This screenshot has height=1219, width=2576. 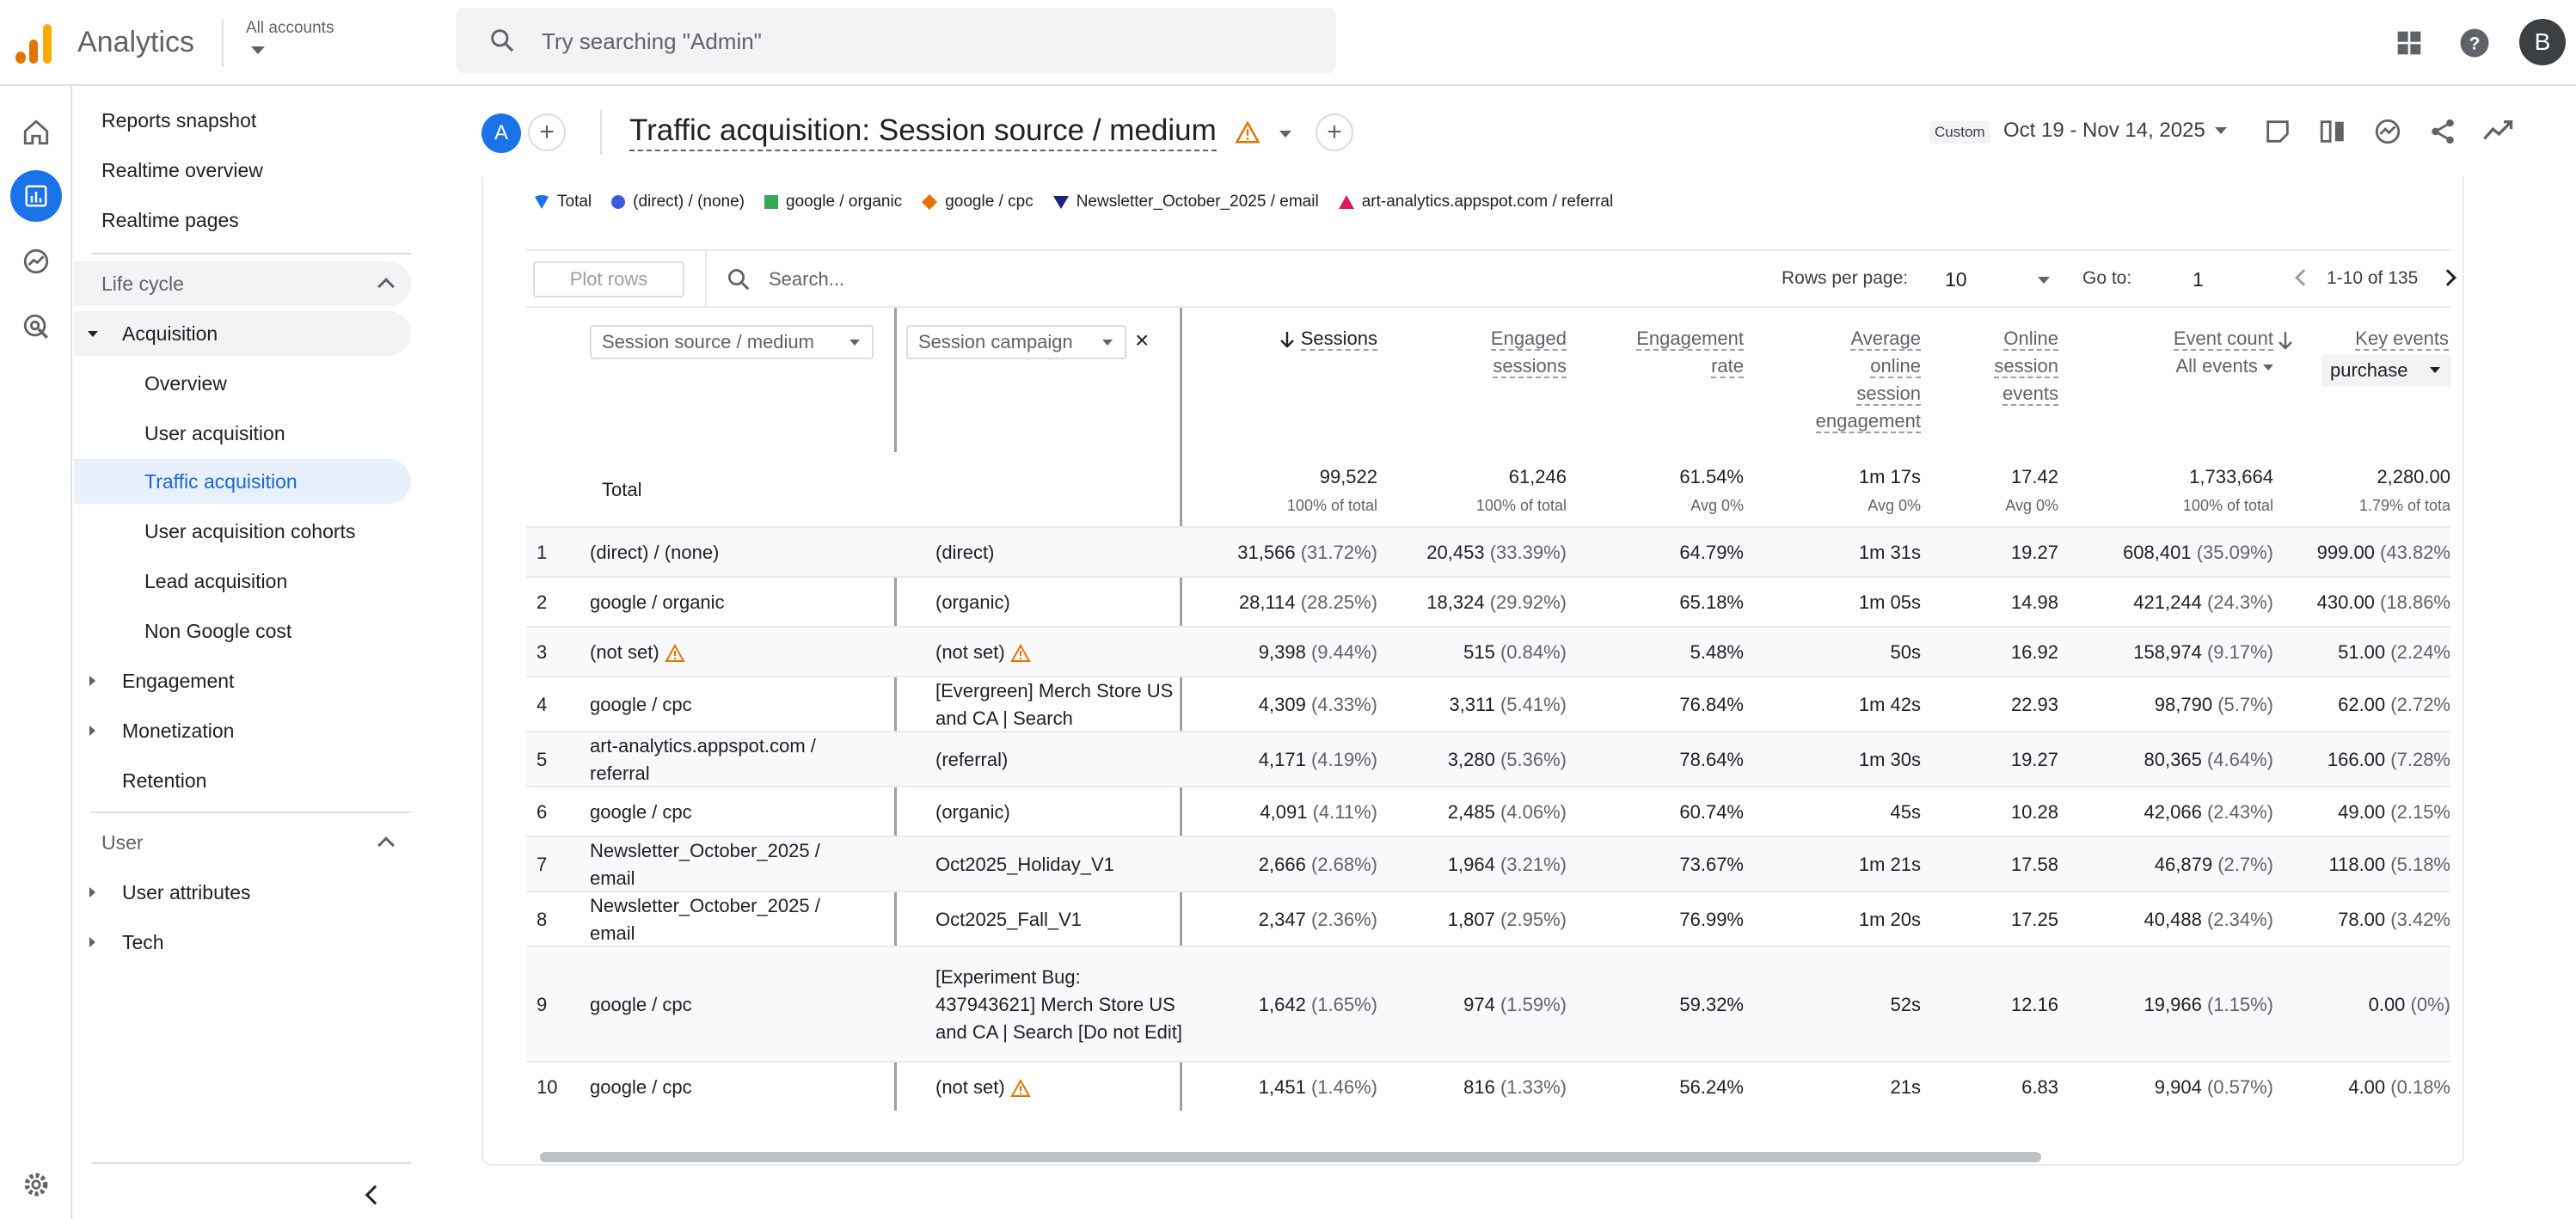 I want to click on key-event-select: purchase, so click(x=2385, y=370).